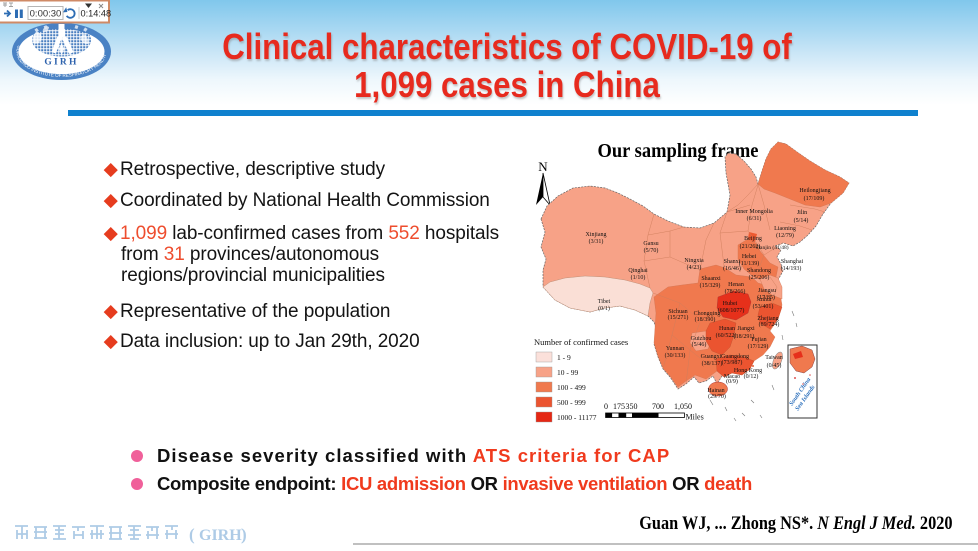  What do you see at coordinates (732, 262) in the screenshot?
I see `svg-text: Shanxi` at bounding box center [732, 262].